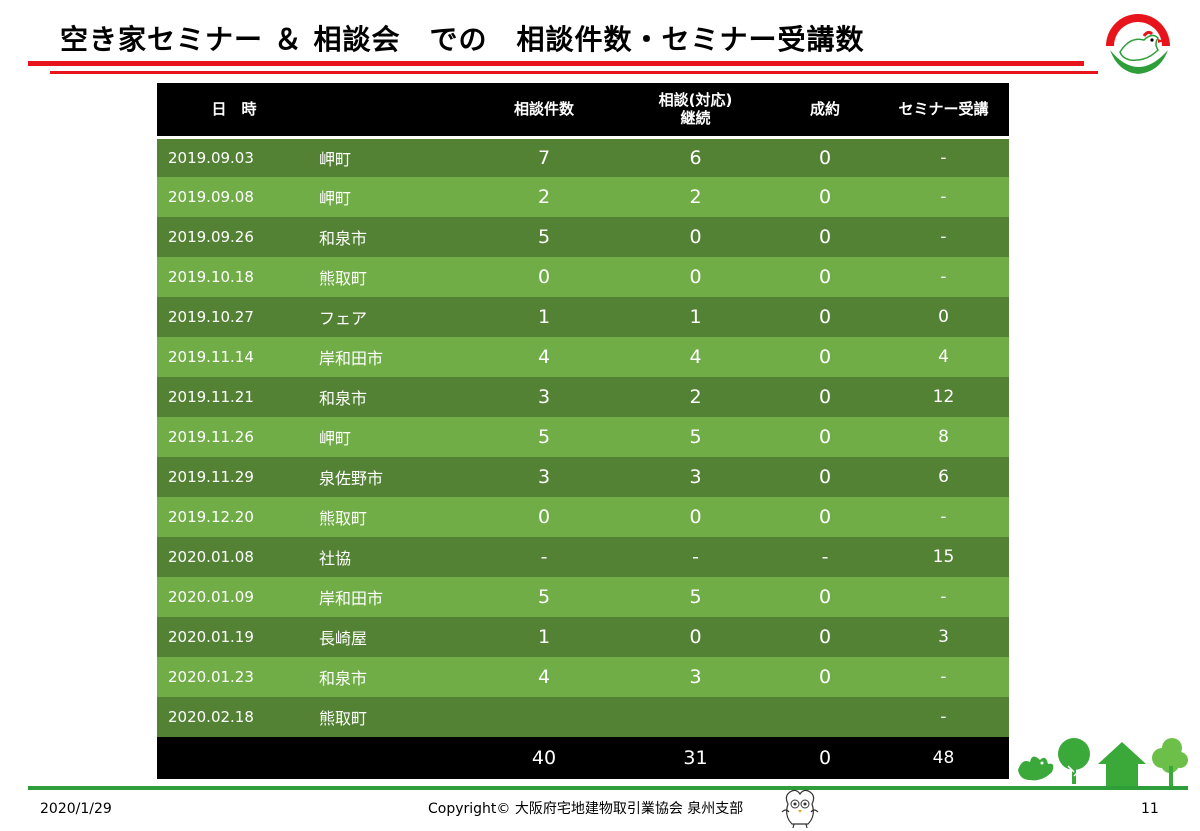  What do you see at coordinates (583, 597) in the screenshot?
I see `table-row: 2020.01.09 岸和田市 5 5 0 -` at bounding box center [583, 597].